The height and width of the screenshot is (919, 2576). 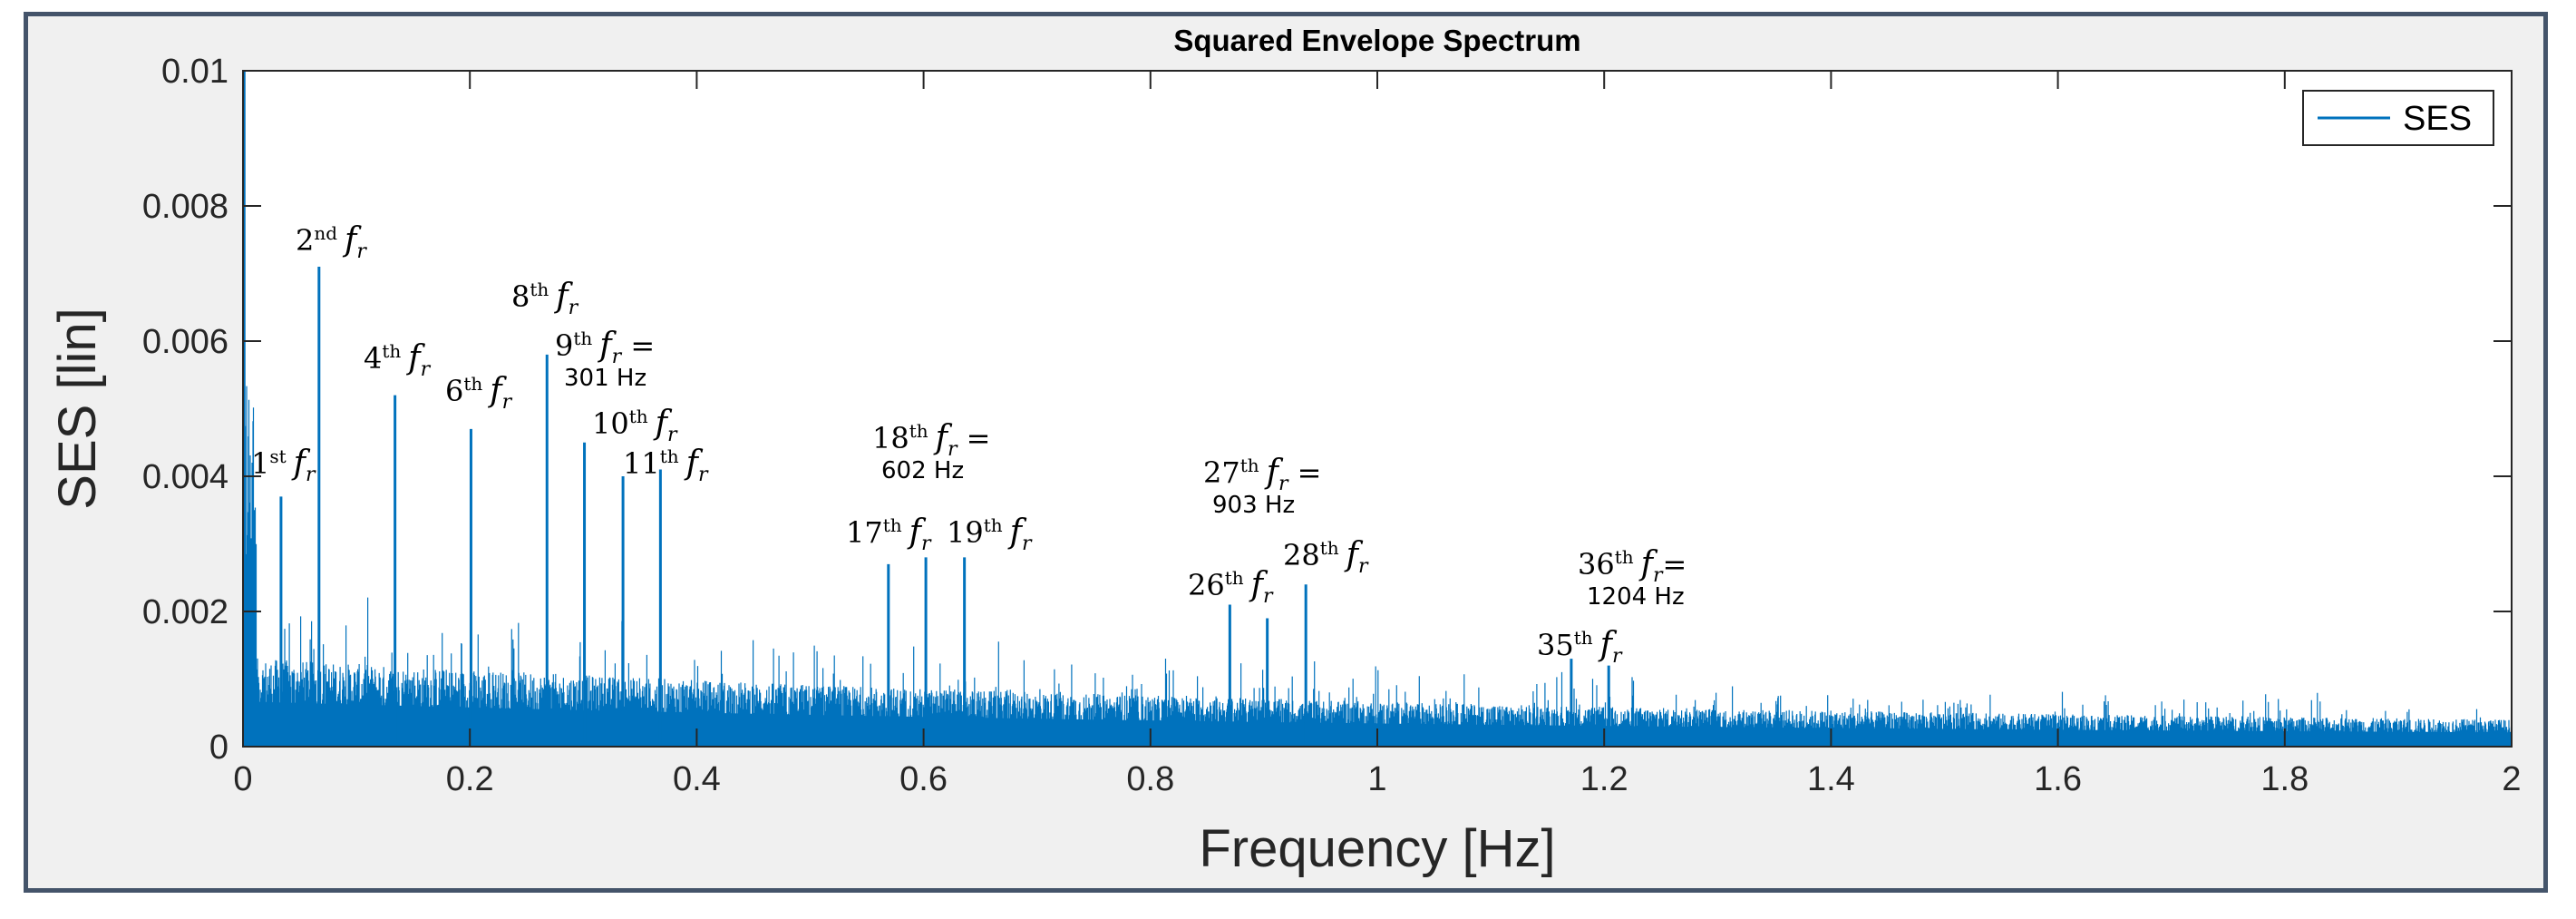 What do you see at coordinates (889, 534) in the screenshot?
I see `peak-annotation-17: 17th fr` at bounding box center [889, 534].